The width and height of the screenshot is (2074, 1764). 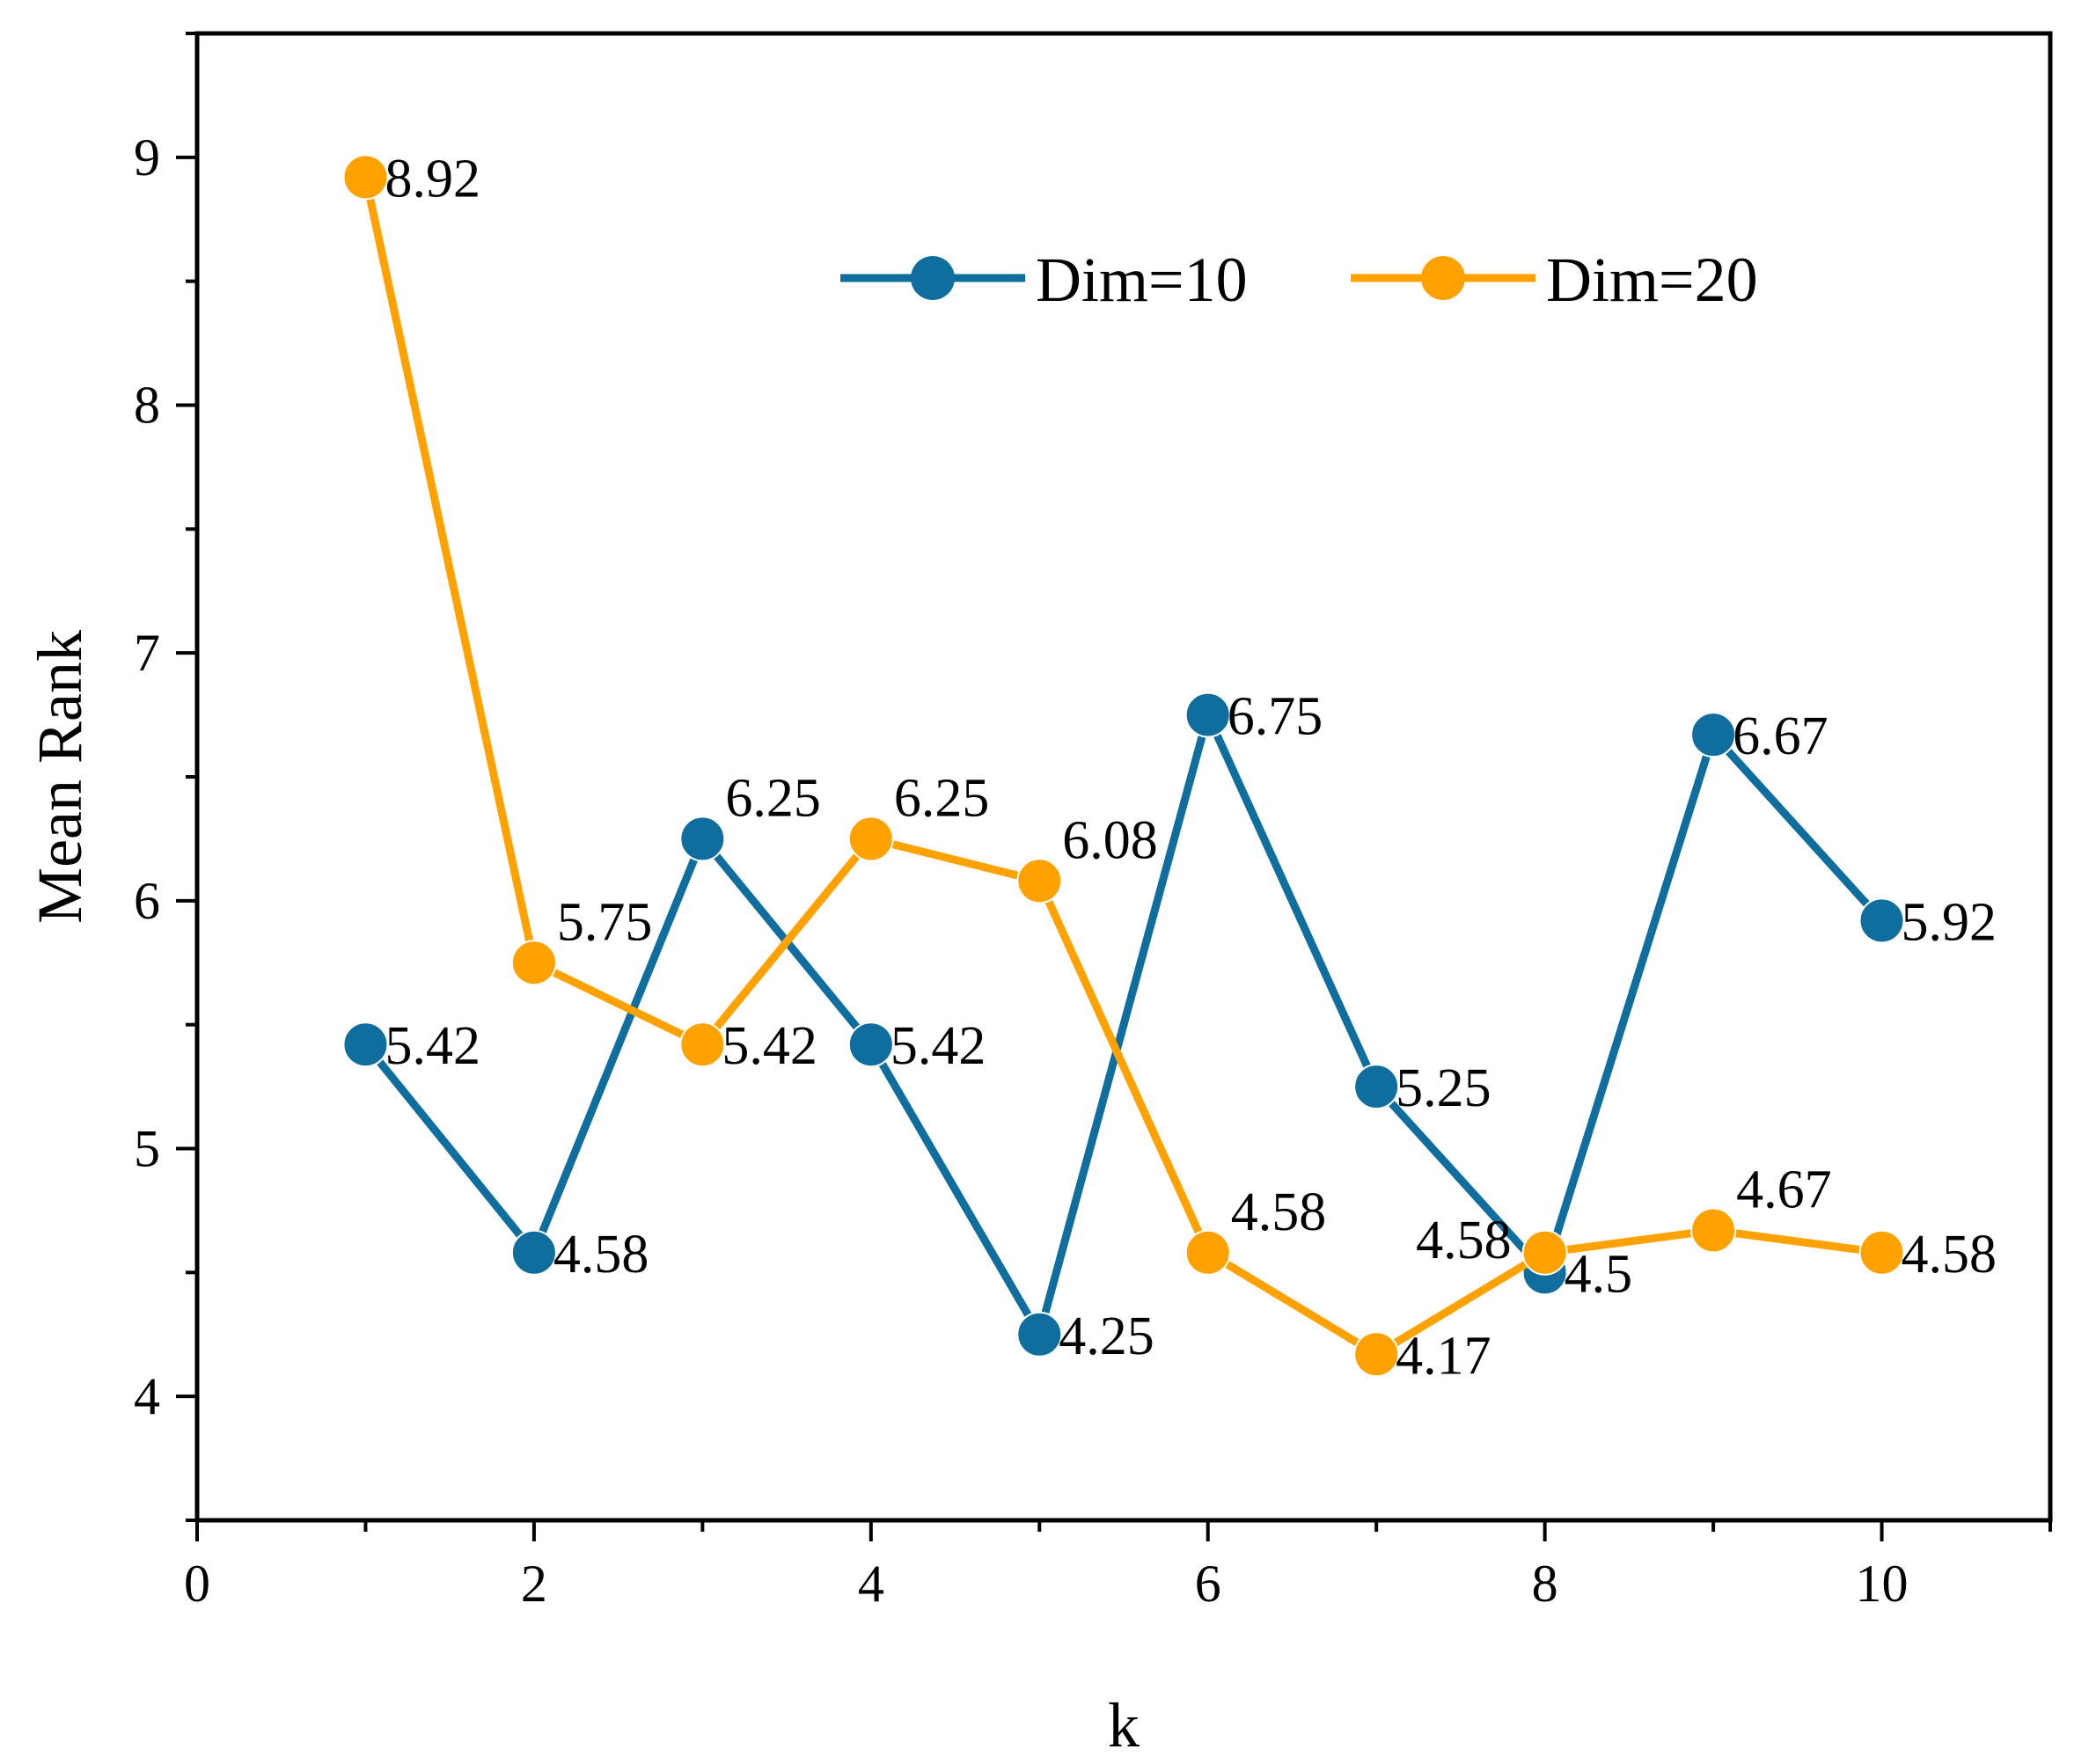 I want to click on y-tick-label: 7, so click(x=147, y=653).